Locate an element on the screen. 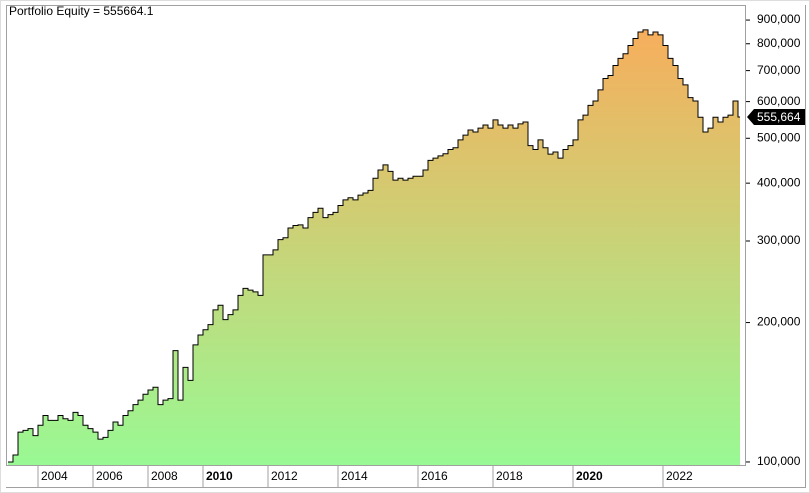 Image resolution: width=810 pixels, height=493 pixels. y-tick-label: 400,000 is located at coordinates (779, 182).